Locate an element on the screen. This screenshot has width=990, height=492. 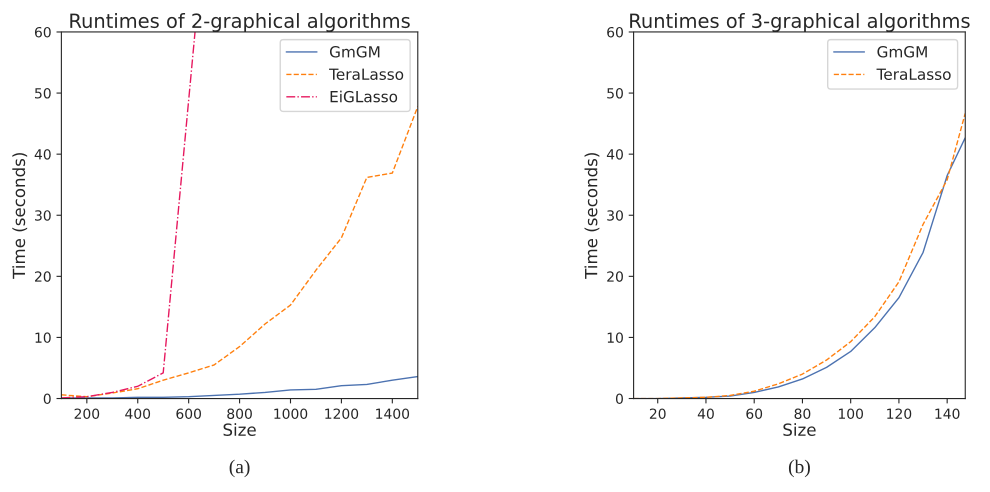
chart-title: Runtimes of 3-graphical algorithms is located at coordinates (800, 22).